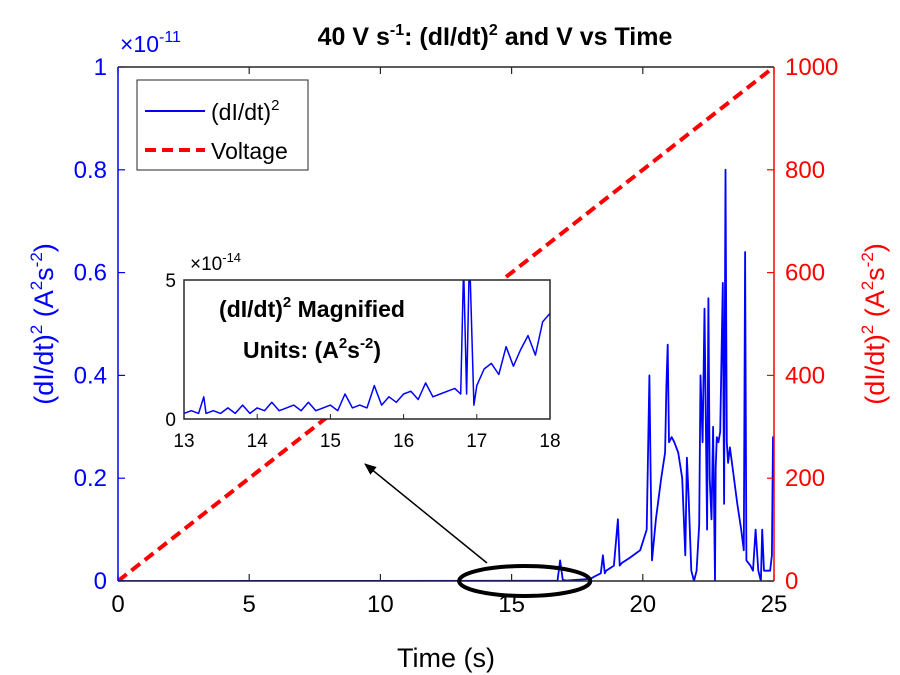 This screenshot has height=675, width=900. I want to click on inset-series-group, so click(367, 347).